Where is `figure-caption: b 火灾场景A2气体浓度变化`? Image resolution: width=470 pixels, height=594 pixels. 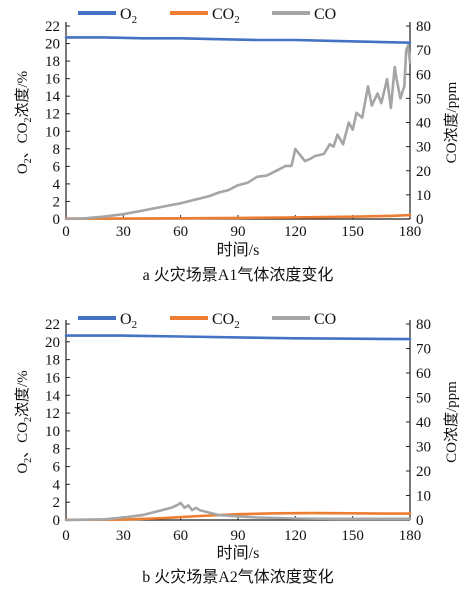
figure-caption: b 火灾场景A2气体浓度变化 is located at coordinates (238, 577).